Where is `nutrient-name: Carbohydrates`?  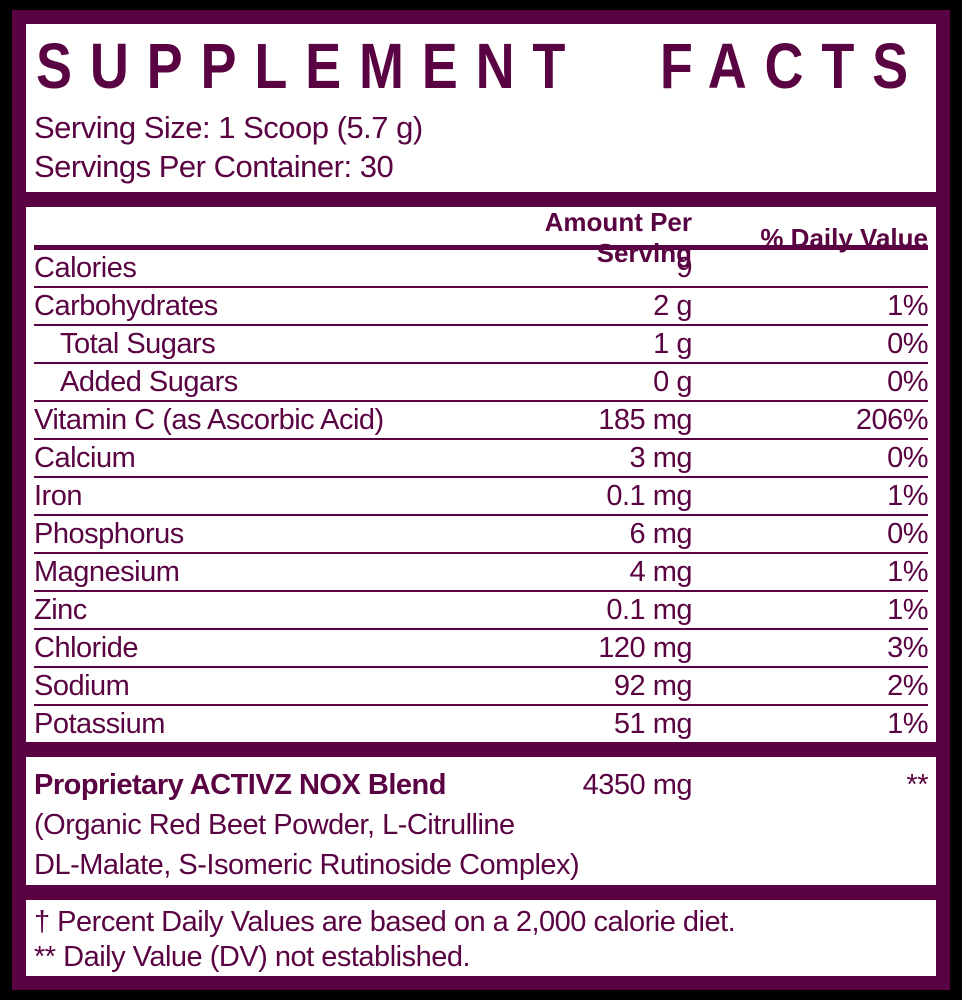 nutrient-name: Carbohydrates is located at coordinates (126, 305).